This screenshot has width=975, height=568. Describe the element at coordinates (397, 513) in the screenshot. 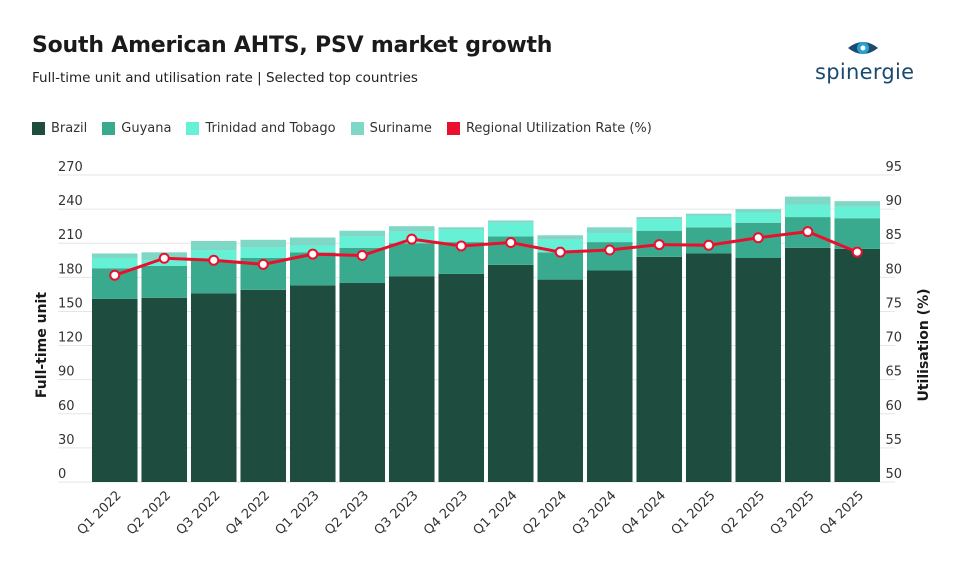

I see `x-axis-tick-label: Q3 2023` at that location.